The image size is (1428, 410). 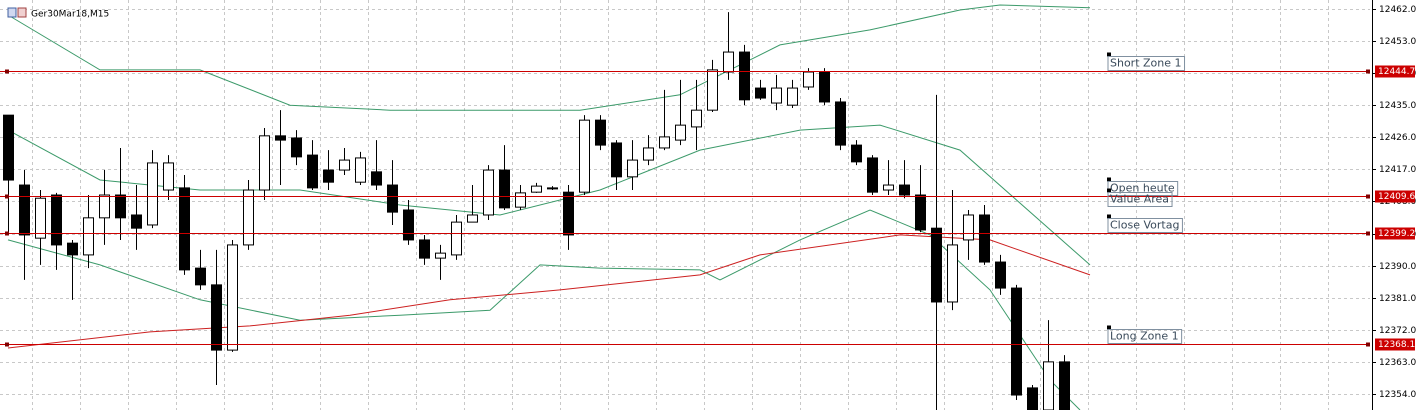 What do you see at coordinates (1397, 138) in the screenshot?
I see `y-tick-label: 12426.0` at bounding box center [1397, 138].